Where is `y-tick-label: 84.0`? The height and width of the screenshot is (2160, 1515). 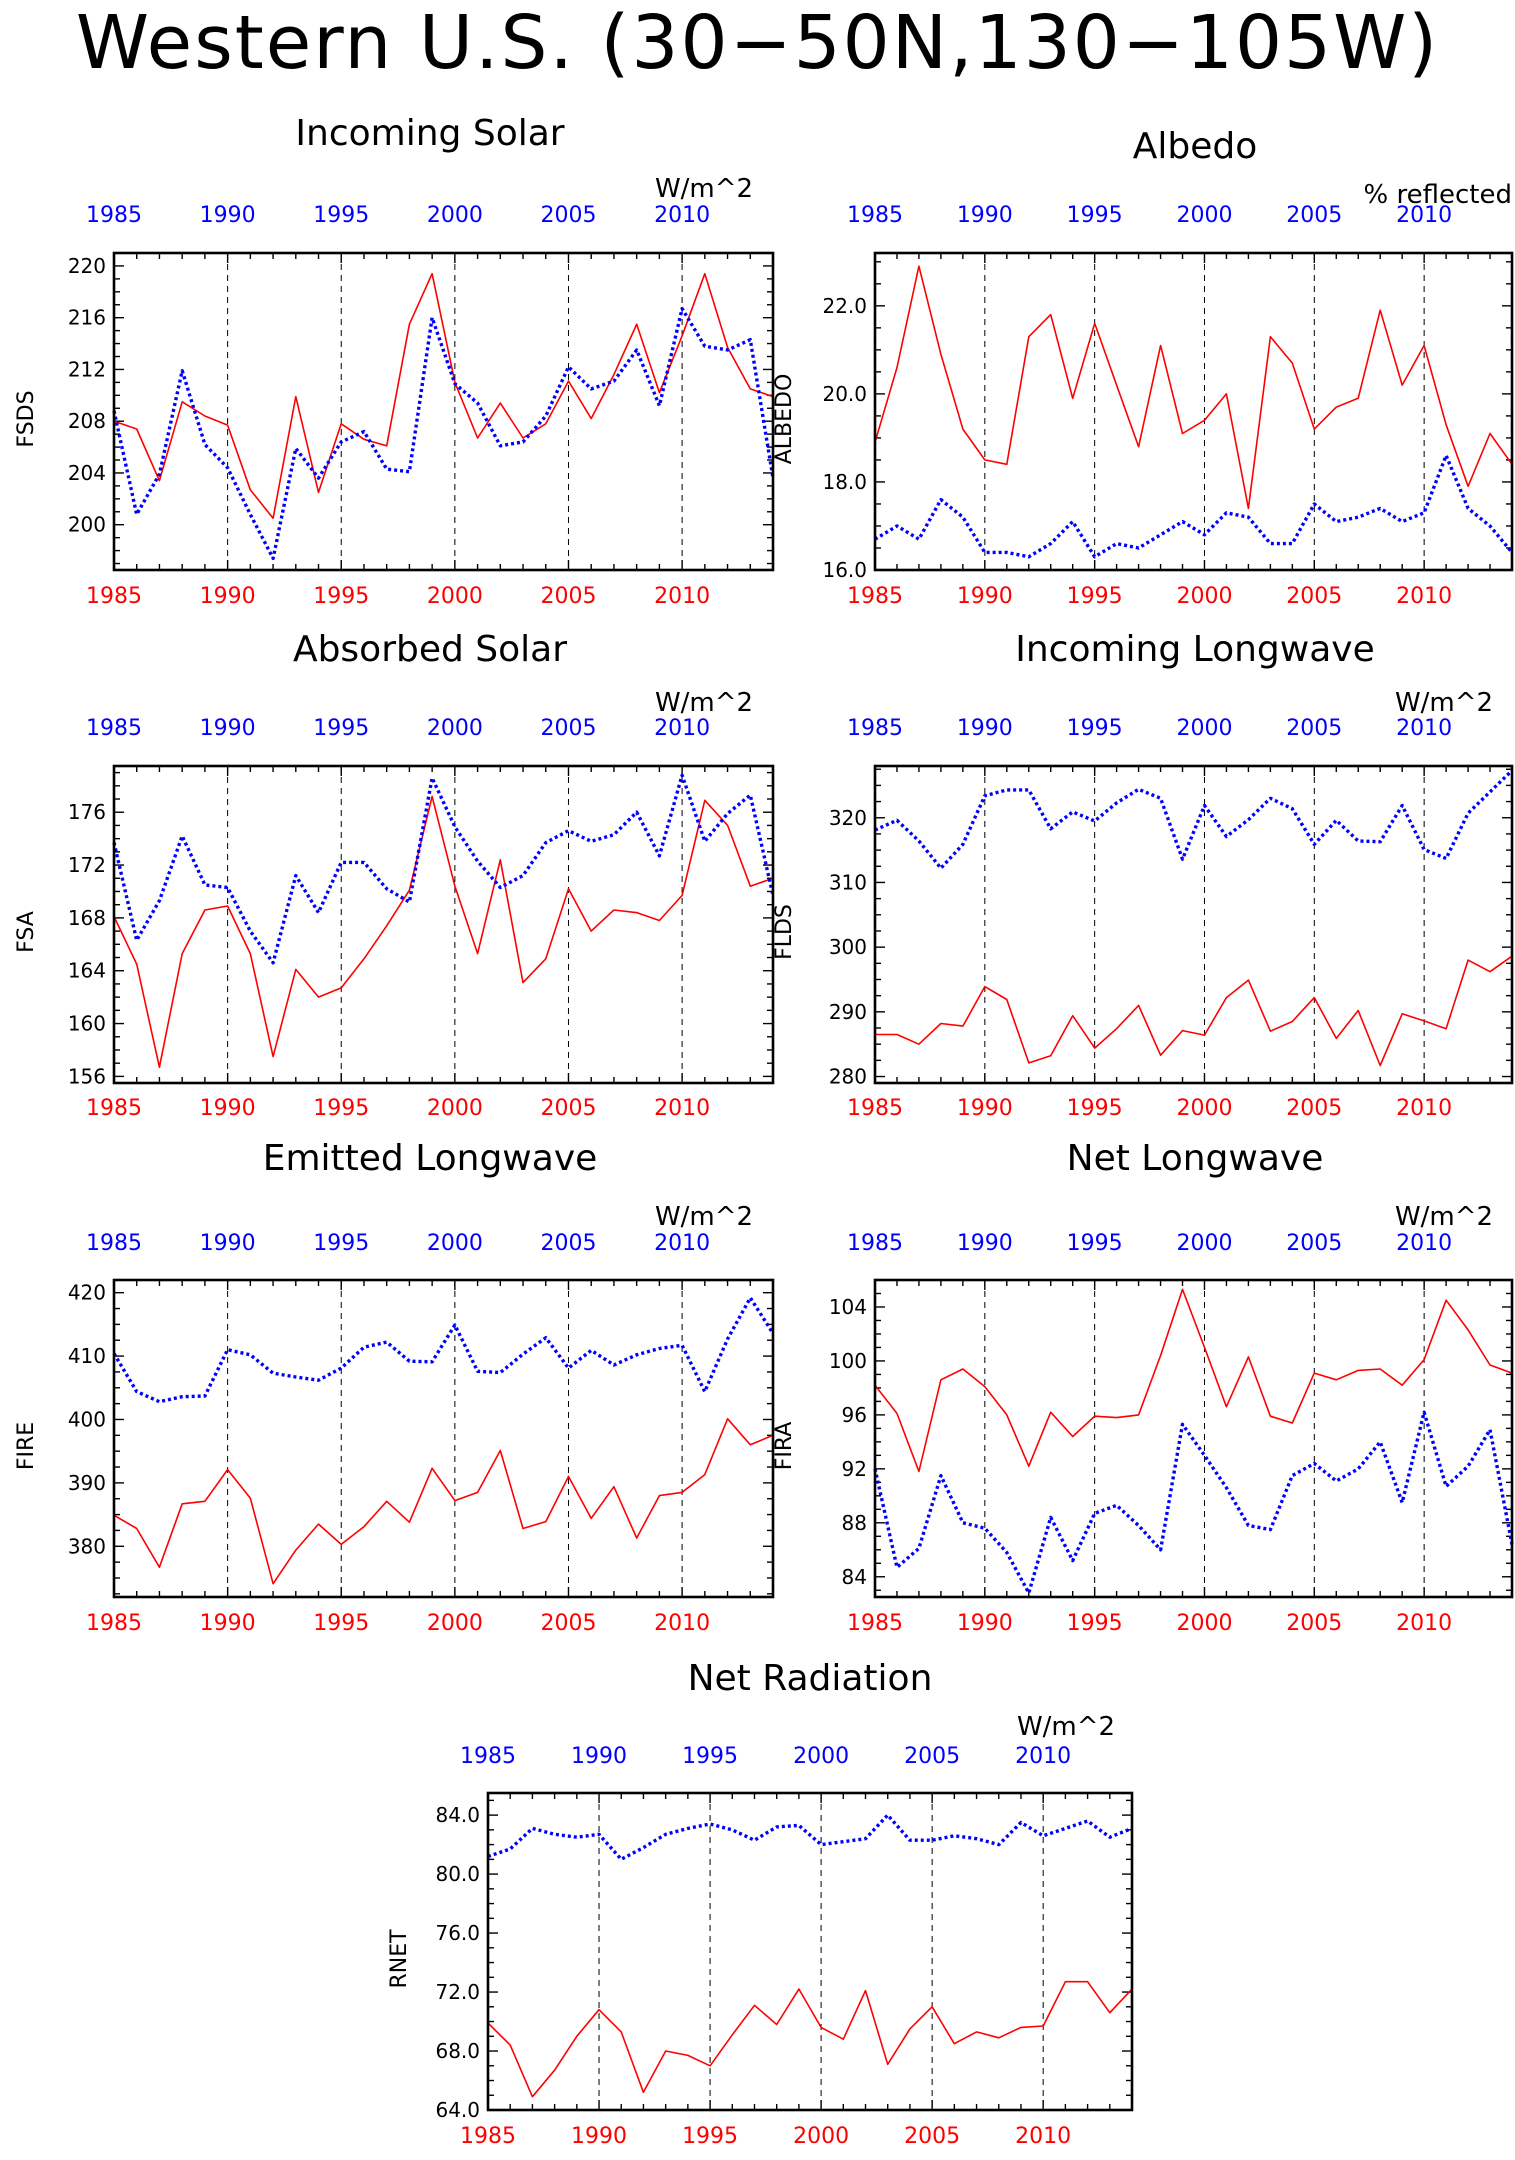 y-tick-label: 84.0 is located at coordinates (457, 1815).